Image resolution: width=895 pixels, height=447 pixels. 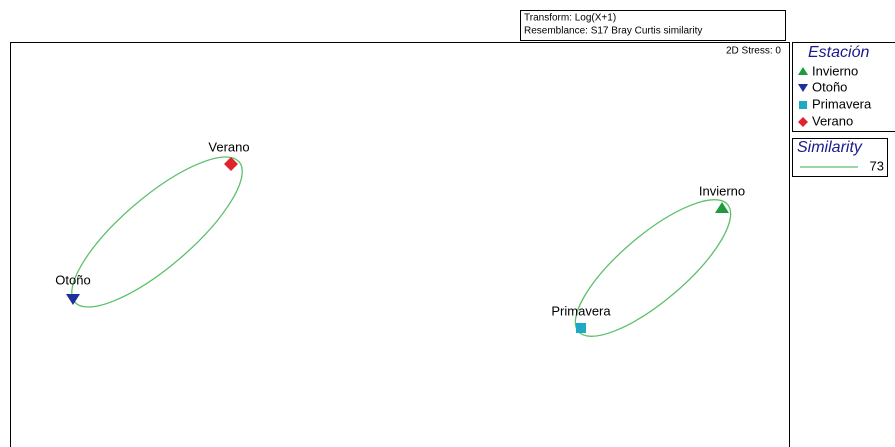 I want to click on stress-label: 2D Stress: 0, so click(x=753, y=51).